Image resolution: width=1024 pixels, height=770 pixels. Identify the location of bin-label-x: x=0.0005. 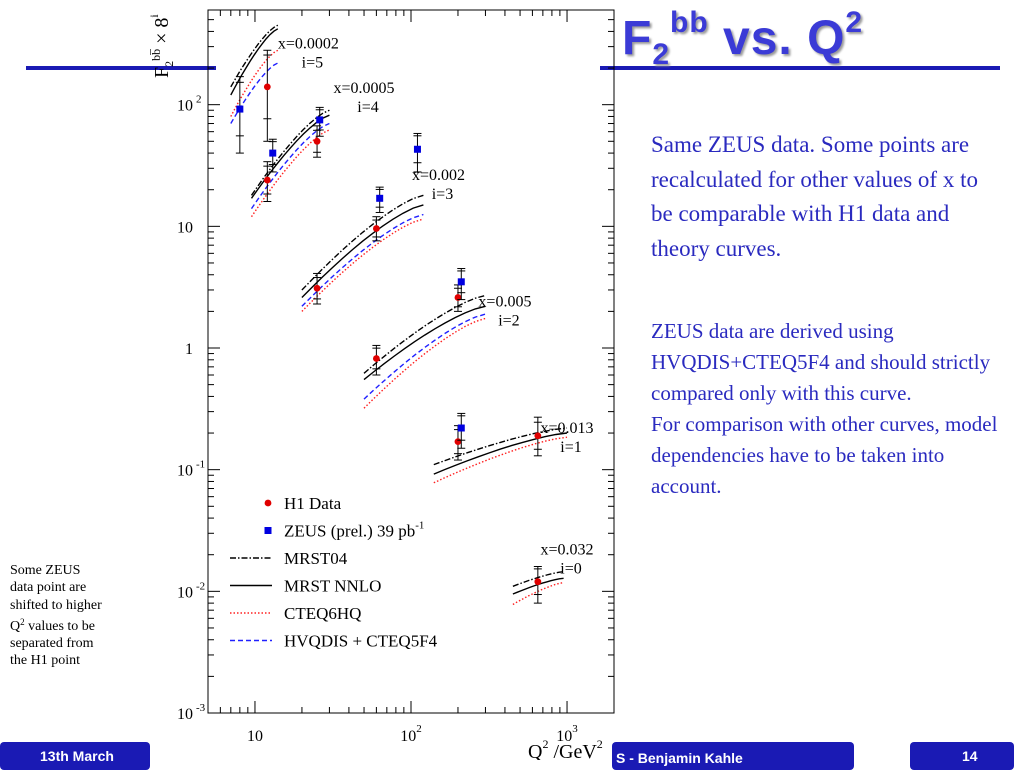
(364, 88).